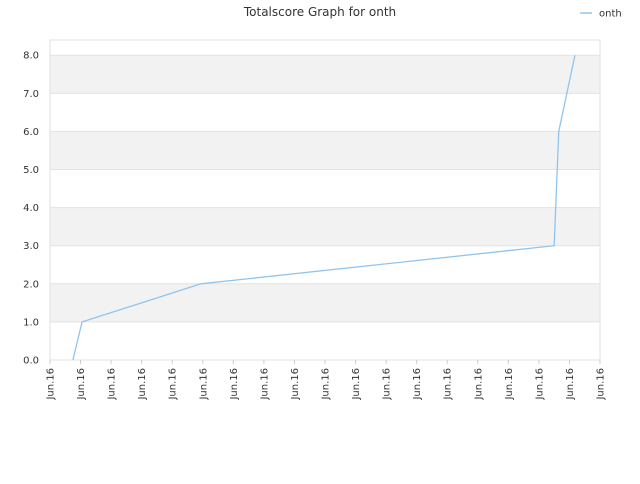 The width and height of the screenshot is (640, 484). What do you see at coordinates (31, 284) in the screenshot?
I see `y-tick-label: 2.0` at bounding box center [31, 284].